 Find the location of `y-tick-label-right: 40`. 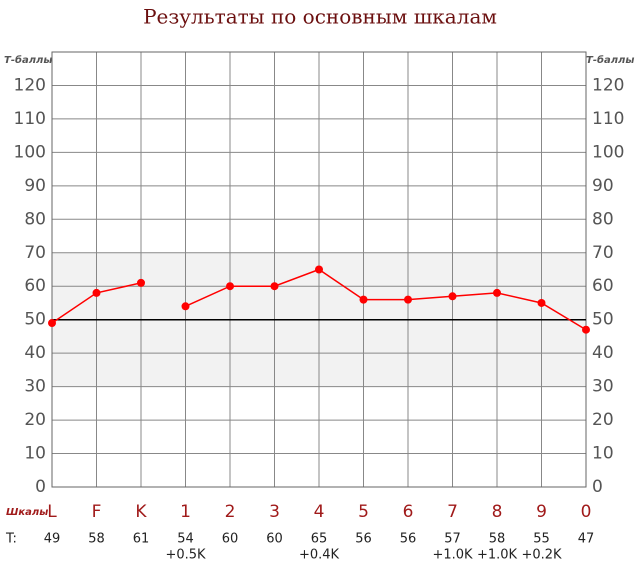

y-tick-label-right: 40 is located at coordinates (603, 353).